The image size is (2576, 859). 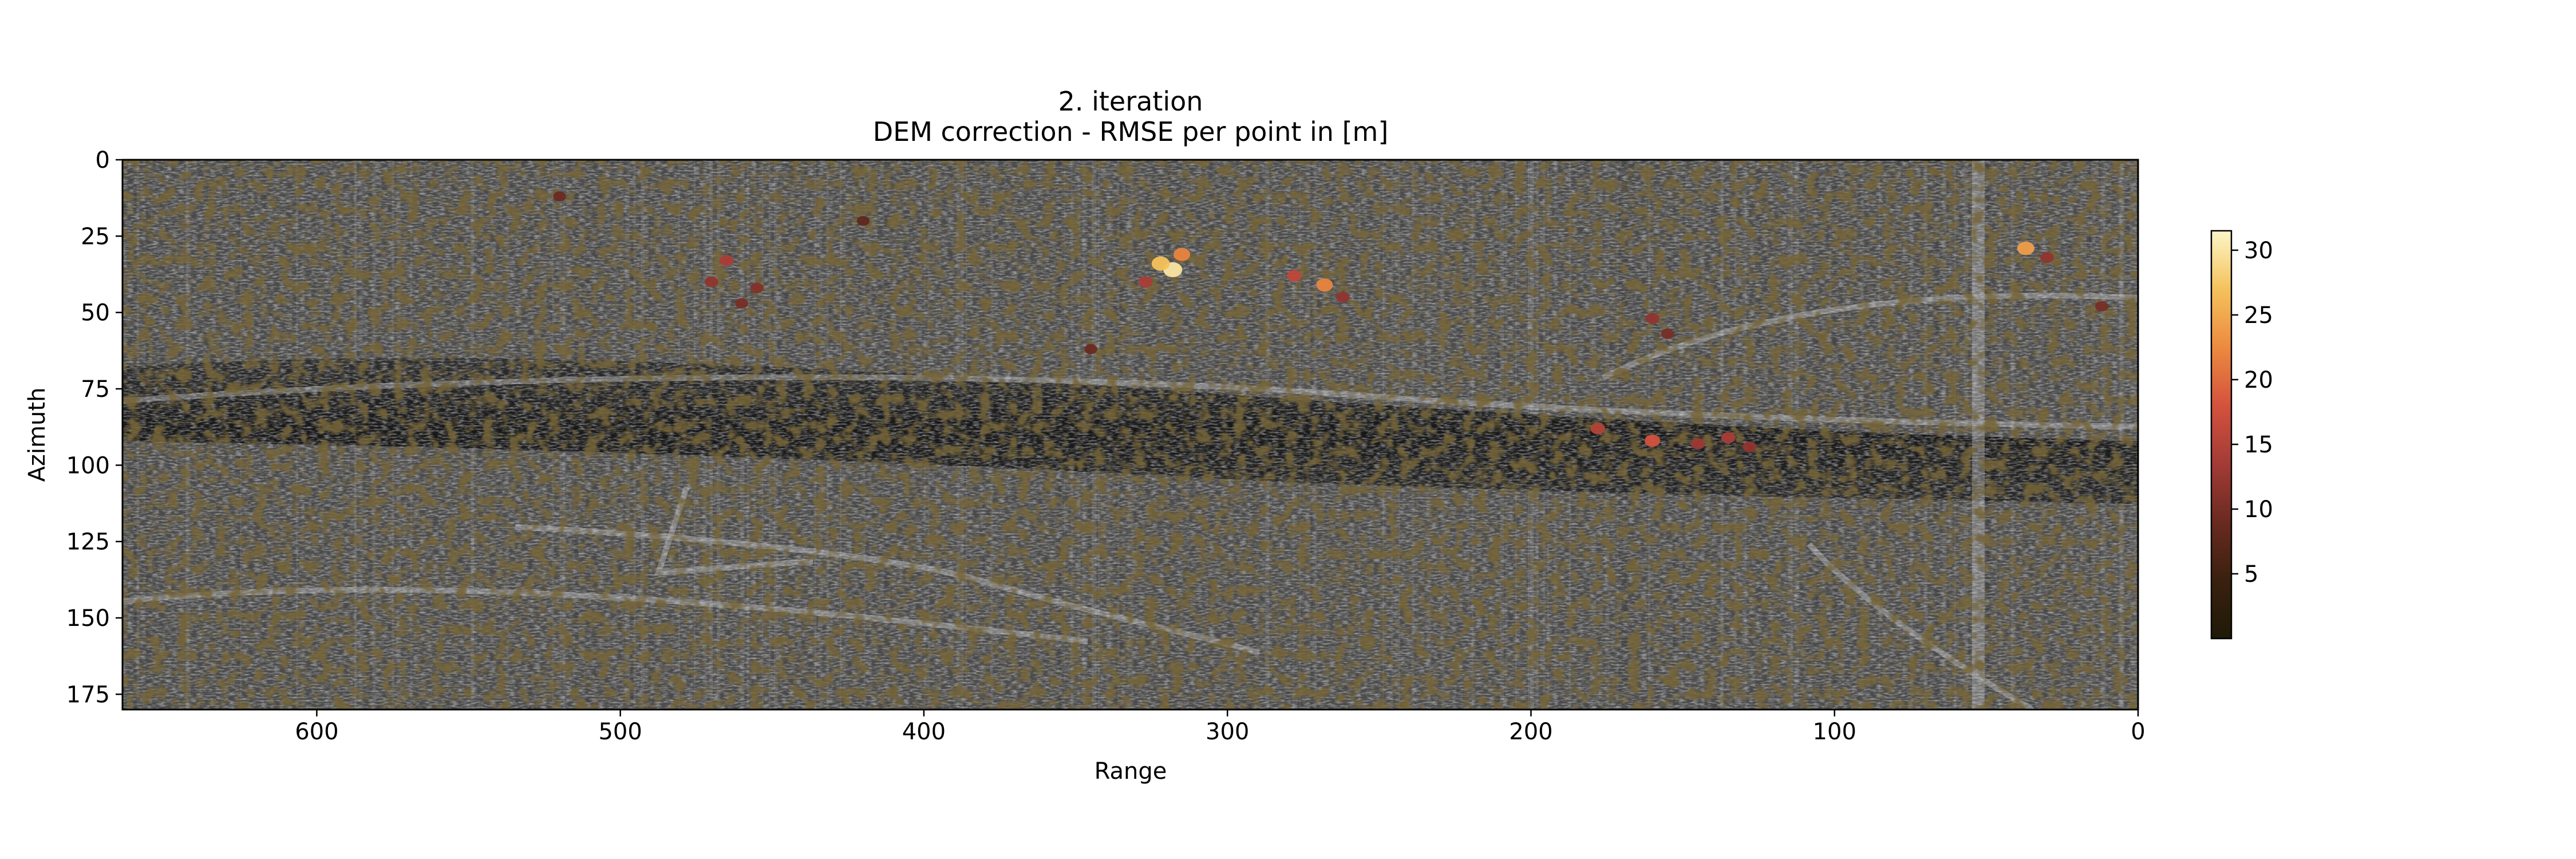 What do you see at coordinates (2221, 435) in the screenshot?
I see `colorbar-gradient` at bounding box center [2221, 435].